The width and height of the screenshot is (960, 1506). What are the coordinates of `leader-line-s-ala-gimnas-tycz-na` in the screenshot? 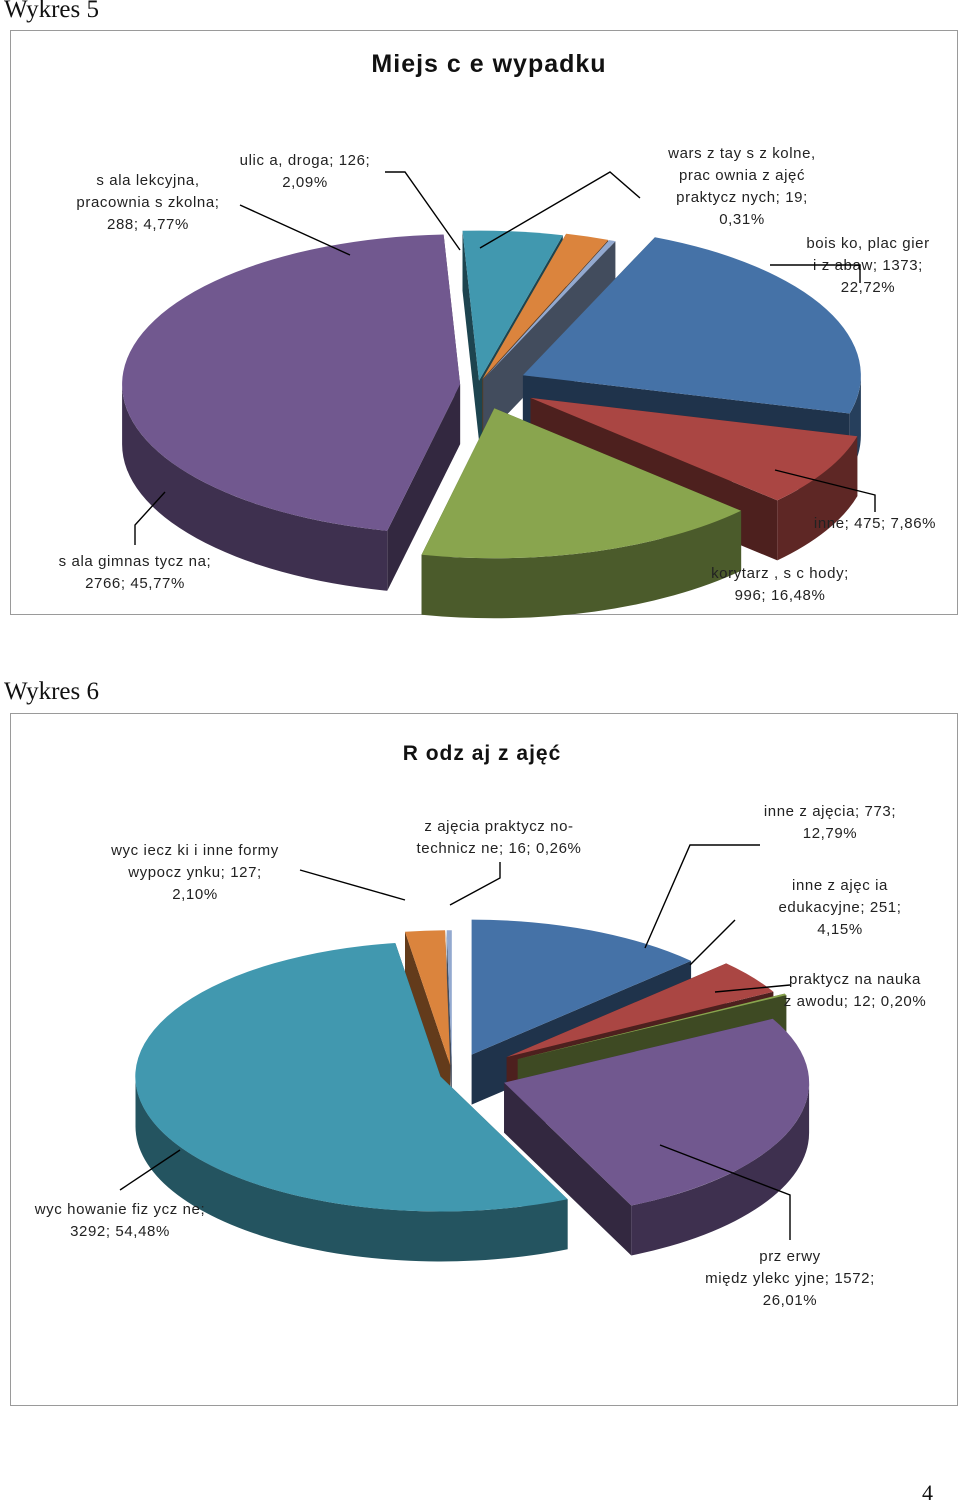 It's located at (150, 518).